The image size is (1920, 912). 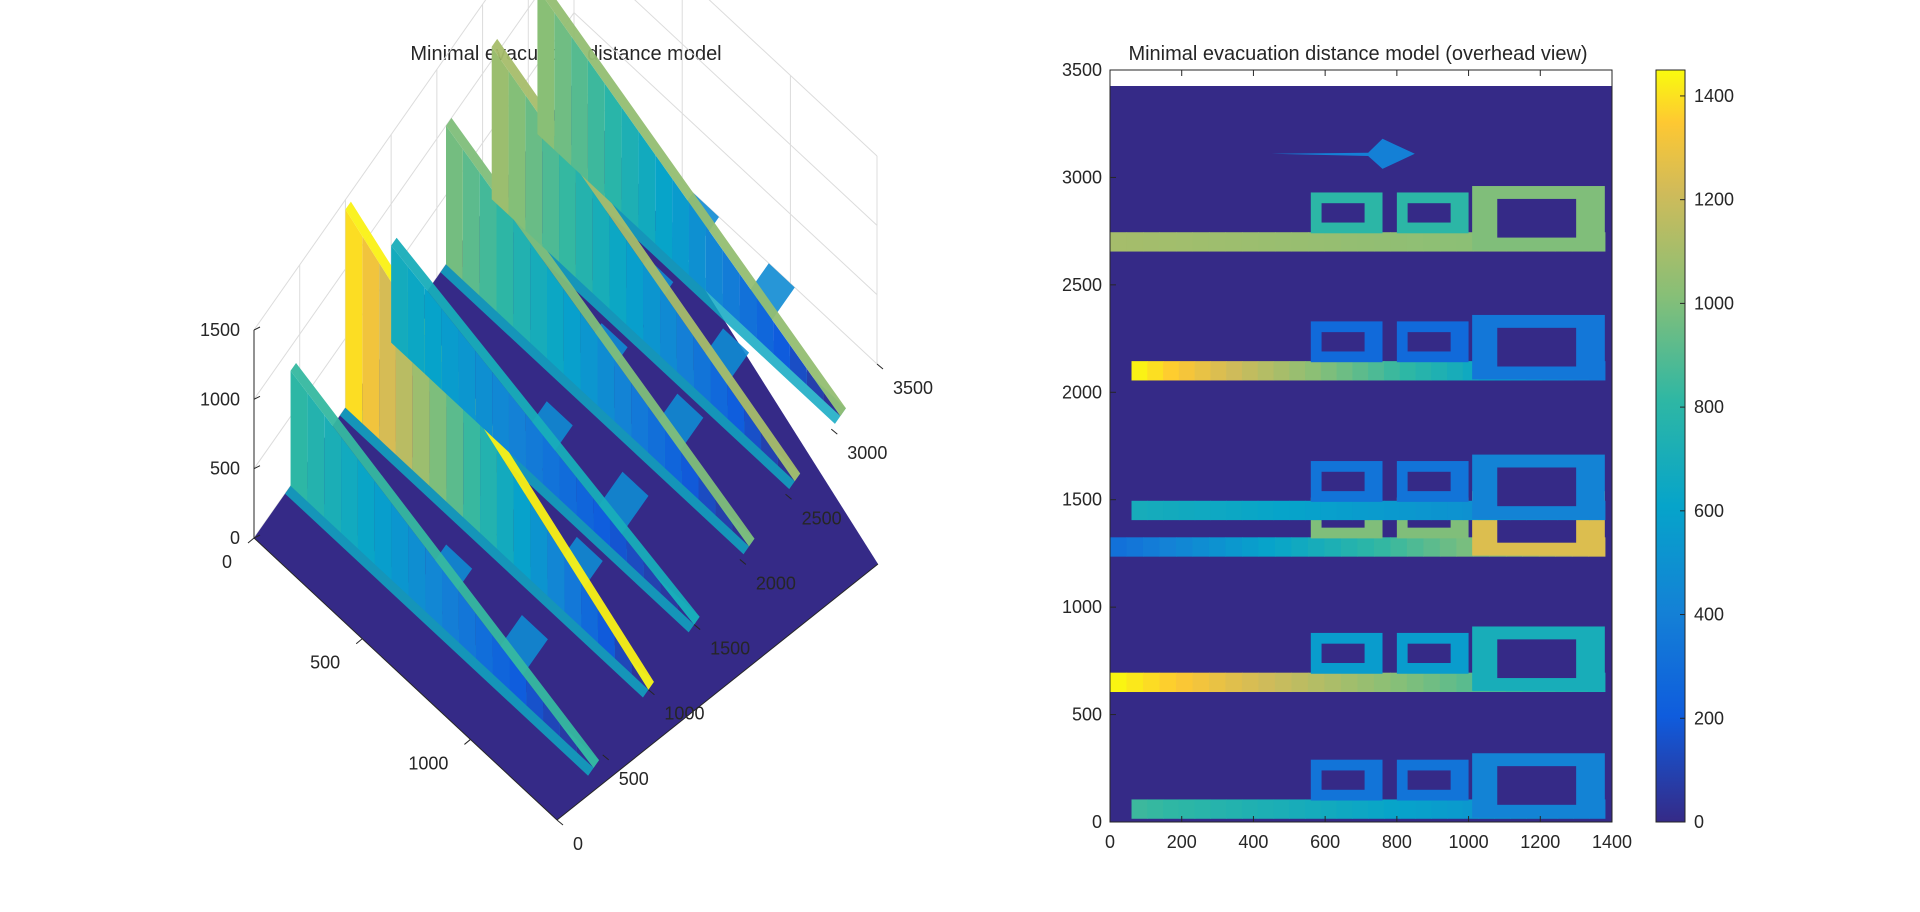 I want to click on heatmap-y-ticks: 0 500 1000 1500 2000 2500 3000 3500, so click(x=1089, y=446).